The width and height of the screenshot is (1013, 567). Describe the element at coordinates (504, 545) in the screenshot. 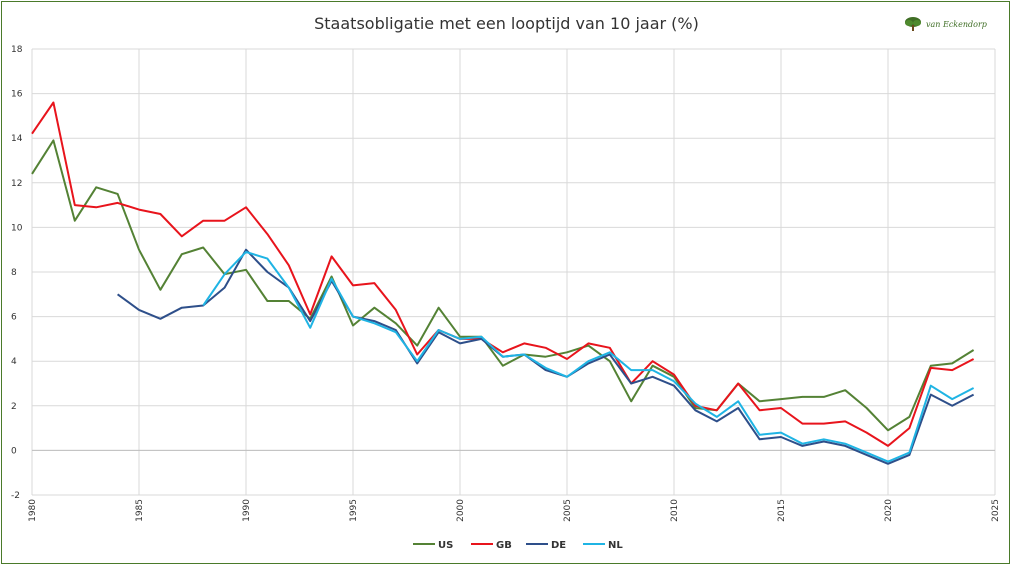

I see `legend-label: GB` at that location.